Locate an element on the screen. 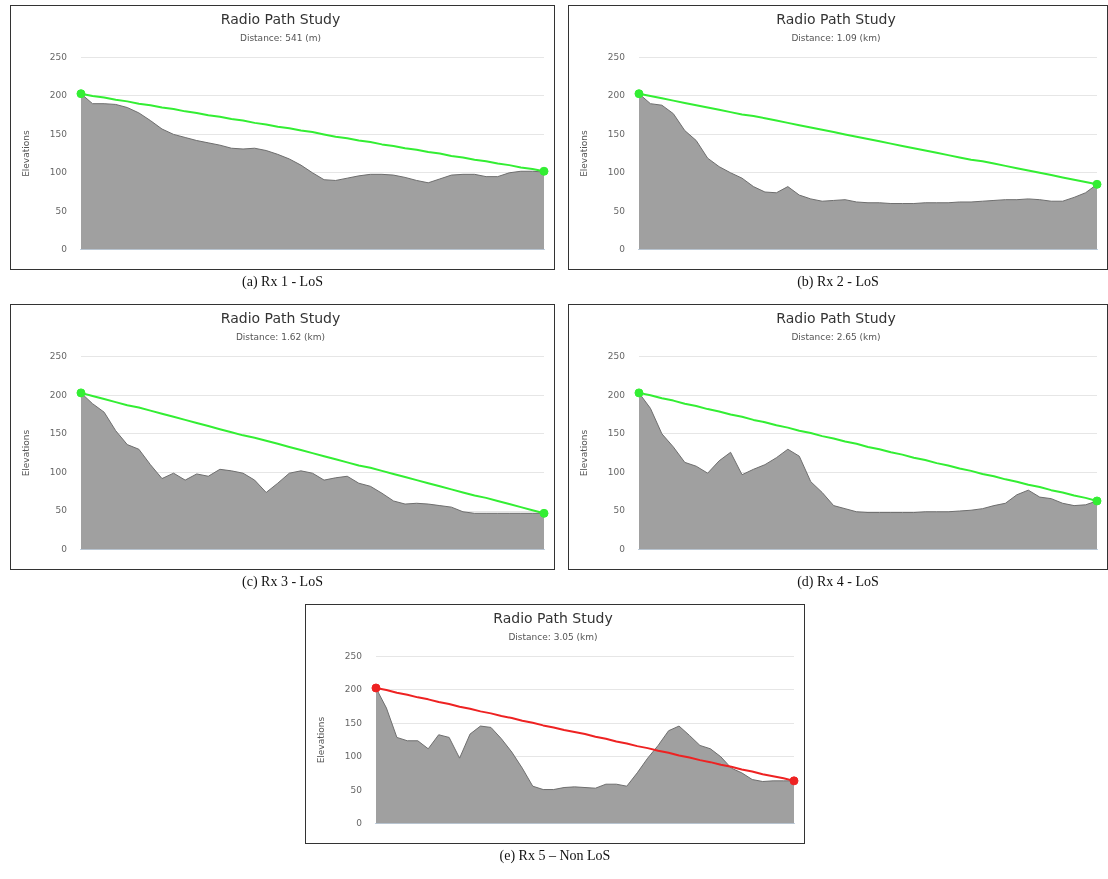 This screenshot has height=879, width=1108. text: (a) Rx 1 - LoS is located at coordinates (282, 282).